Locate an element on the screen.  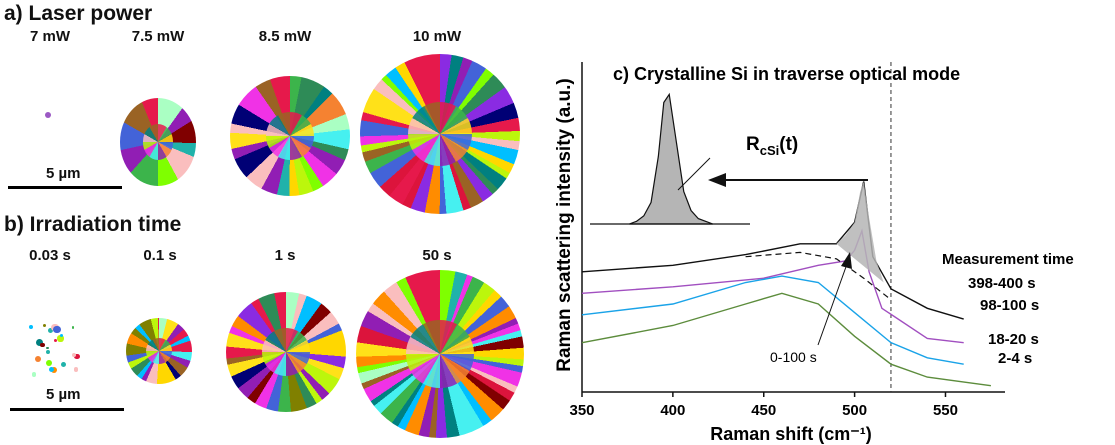
inset-peak-area is located at coordinates (671, 158).